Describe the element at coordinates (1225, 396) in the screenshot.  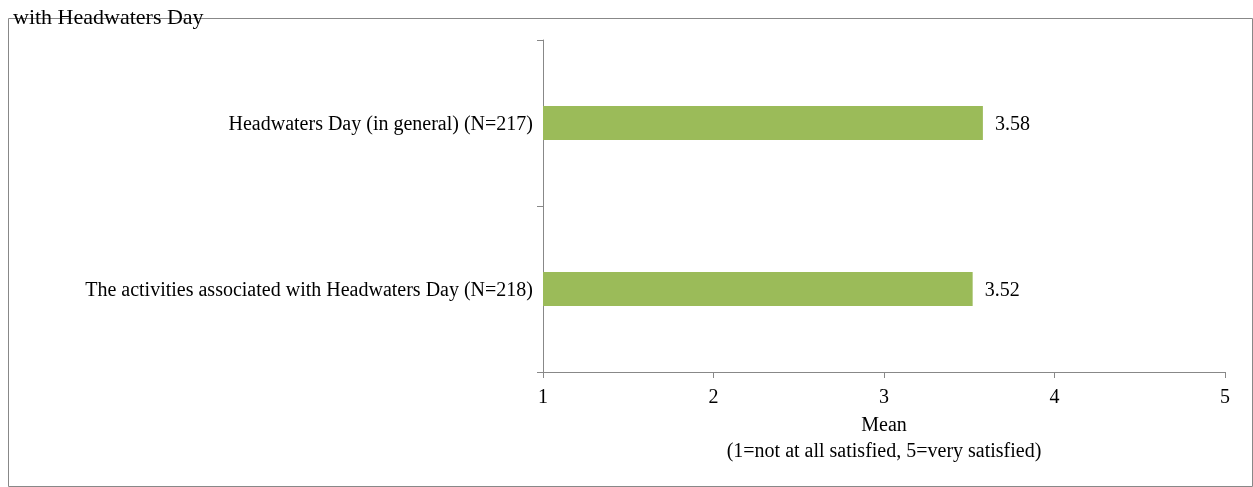
I see `x-tick-label: 5` at that location.